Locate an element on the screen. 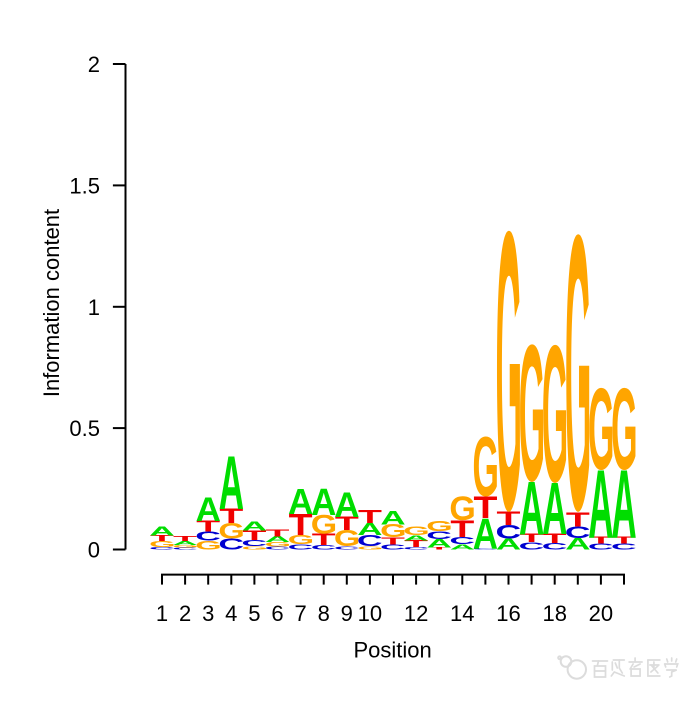  svg-text: 0.5 is located at coordinates (84, 428).